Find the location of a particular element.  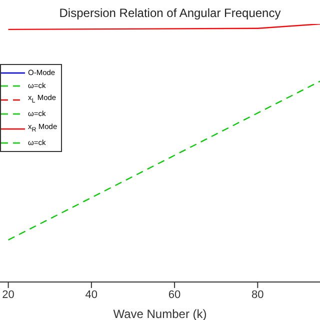

x-tick-label: 40 is located at coordinates (91, 294).